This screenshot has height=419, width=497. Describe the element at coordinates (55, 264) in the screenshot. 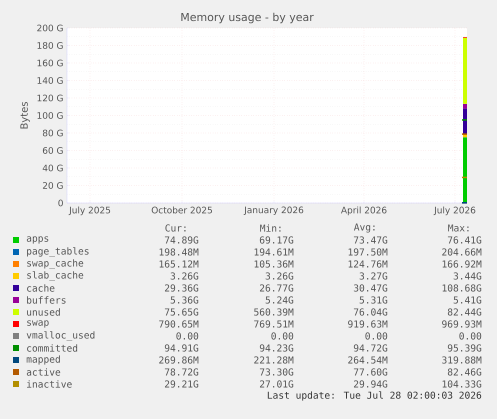

I see `legend-label: swap_cache` at that location.